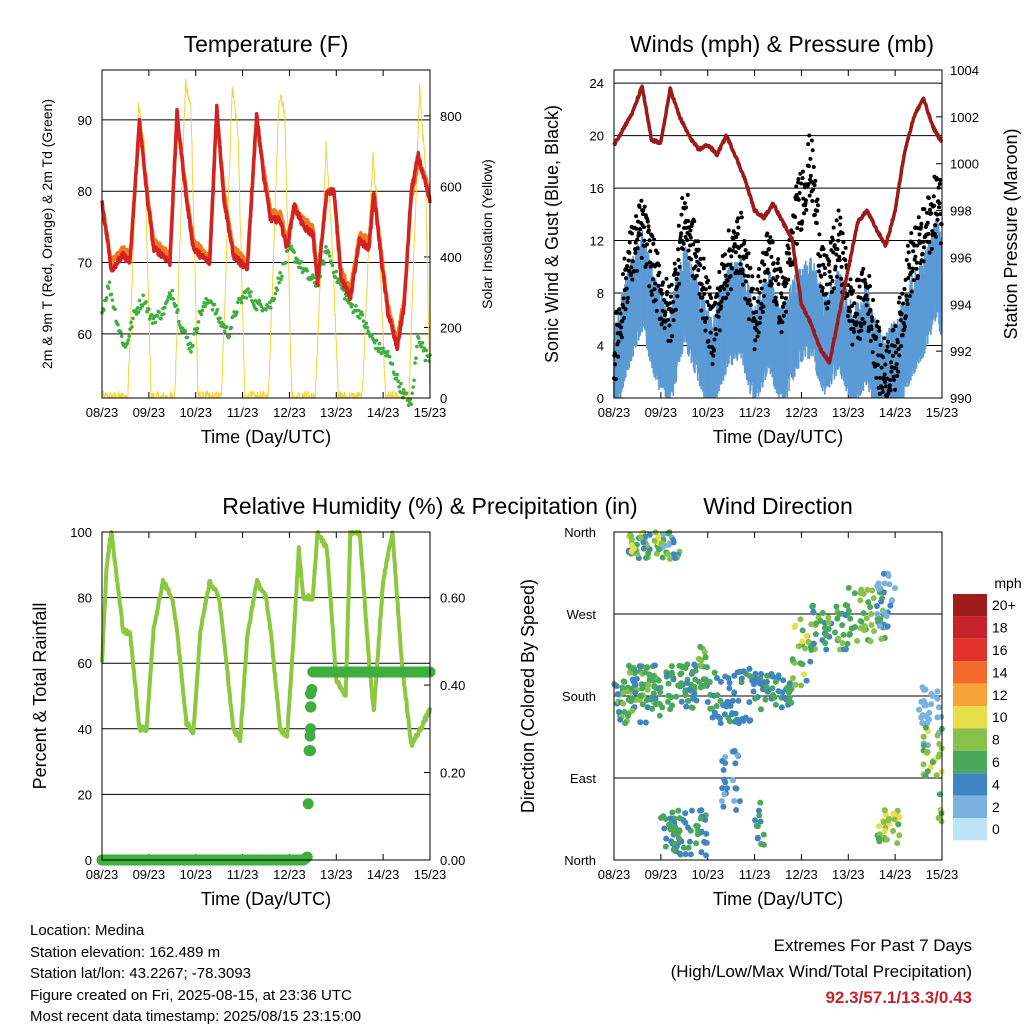 The image size is (1024, 1028). I want to click on x-tick-label-1-0: 08/23, so click(614, 412).